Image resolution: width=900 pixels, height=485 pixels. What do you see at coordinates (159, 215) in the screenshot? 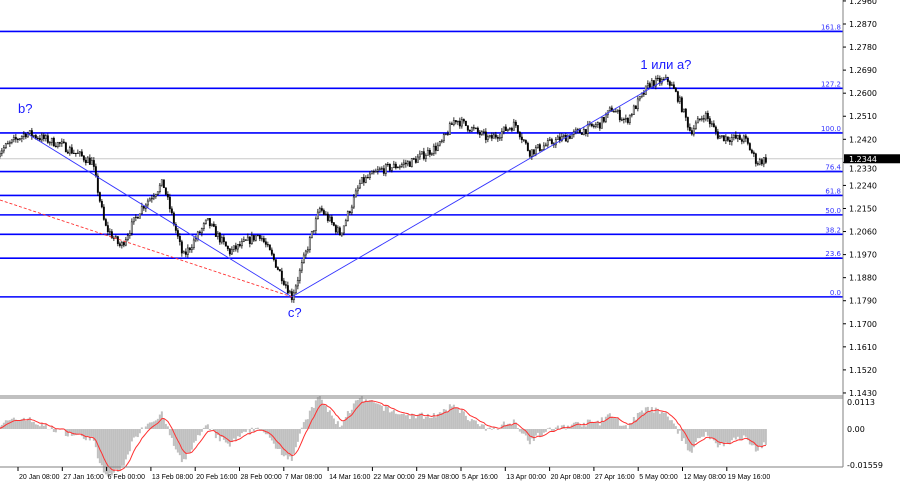
I see `wave-line-b-c` at bounding box center [159, 215].